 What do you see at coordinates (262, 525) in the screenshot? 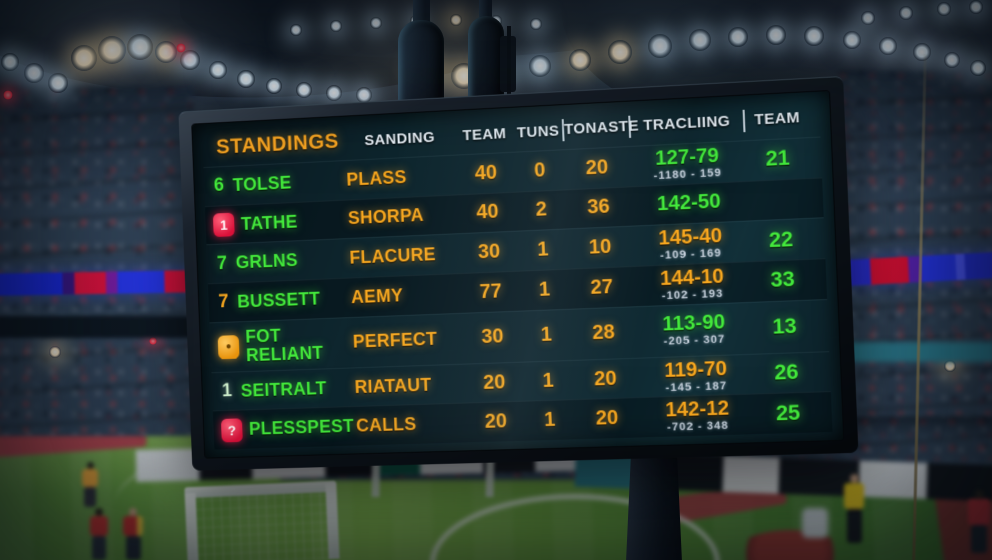
I see `goal-net` at bounding box center [262, 525].